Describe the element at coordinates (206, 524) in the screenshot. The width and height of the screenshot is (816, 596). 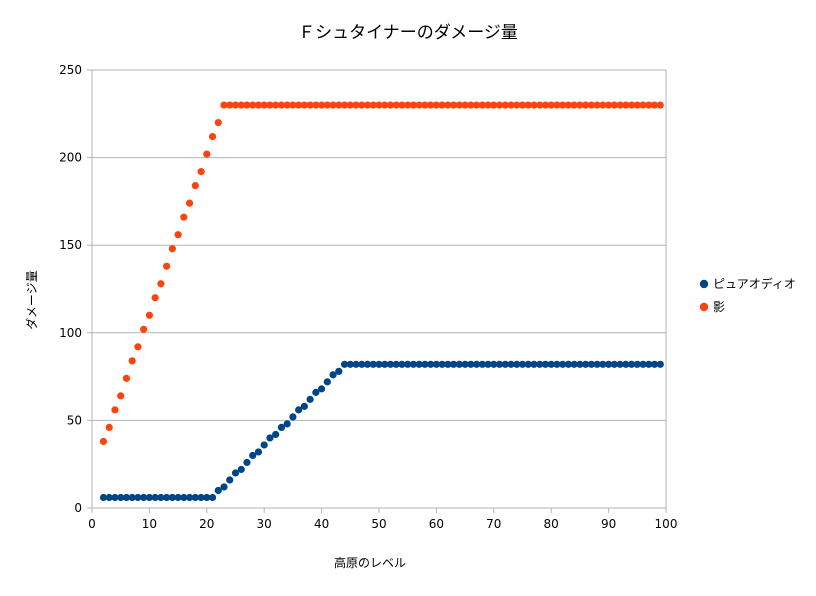
I see `x-tick-label: 20` at that location.